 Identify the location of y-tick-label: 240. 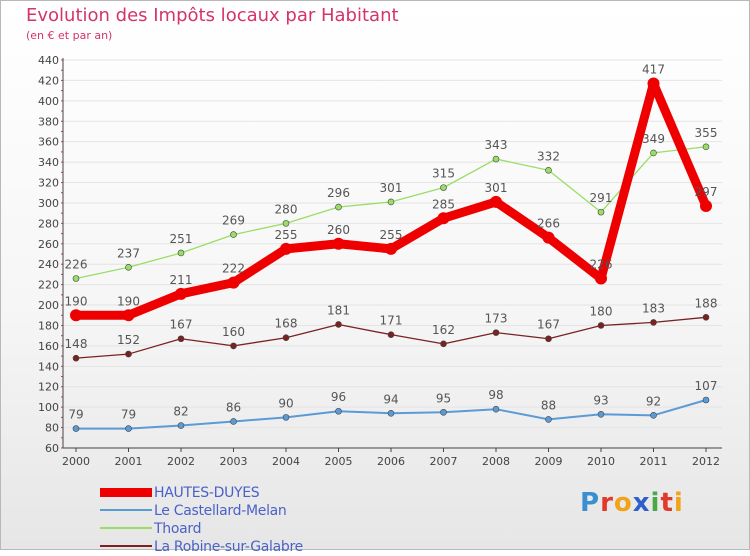
(48, 264).